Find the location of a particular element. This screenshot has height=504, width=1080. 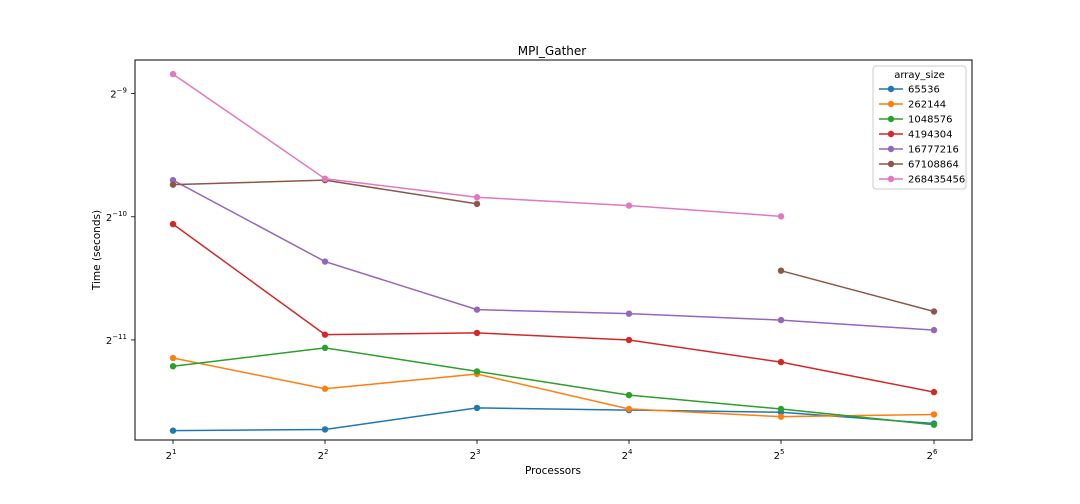

legend-title: array_size is located at coordinates (919, 75).